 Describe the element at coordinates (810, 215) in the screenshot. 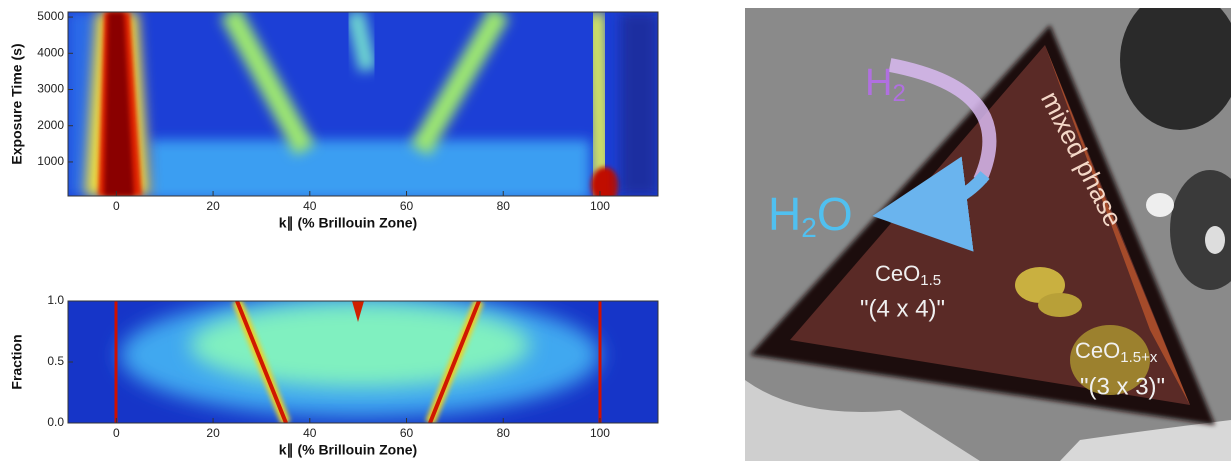

I see `h2o-label: H2O` at that location.